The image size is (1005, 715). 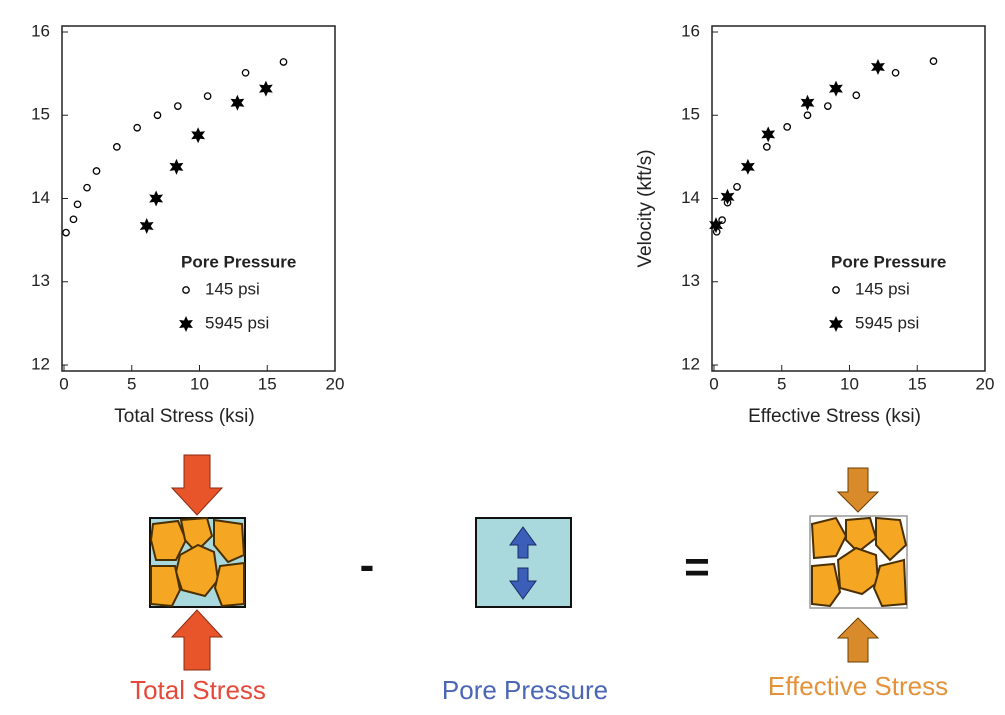 What do you see at coordinates (858, 686) in the screenshot?
I see `diagram-label: Effective Stress` at bounding box center [858, 686].